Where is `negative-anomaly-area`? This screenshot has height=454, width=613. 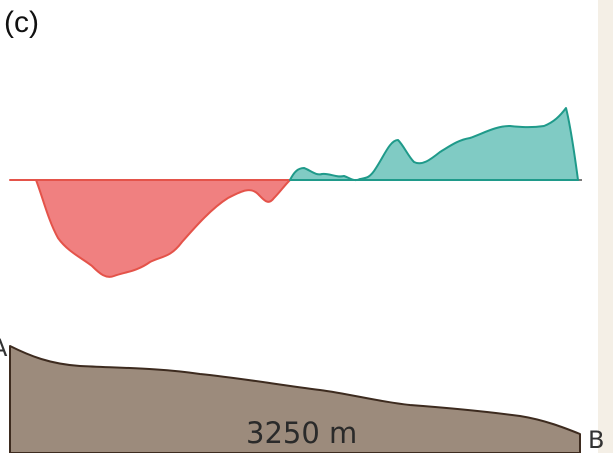 negative-anomaly-area is located at coordinates (150, 228).